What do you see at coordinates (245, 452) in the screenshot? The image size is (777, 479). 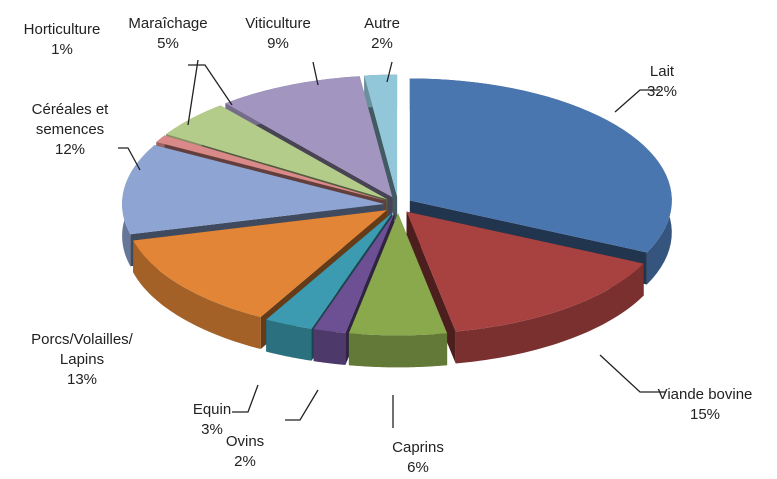 I see `data-label: Ovins 2%` at bounding box center [245, 452].